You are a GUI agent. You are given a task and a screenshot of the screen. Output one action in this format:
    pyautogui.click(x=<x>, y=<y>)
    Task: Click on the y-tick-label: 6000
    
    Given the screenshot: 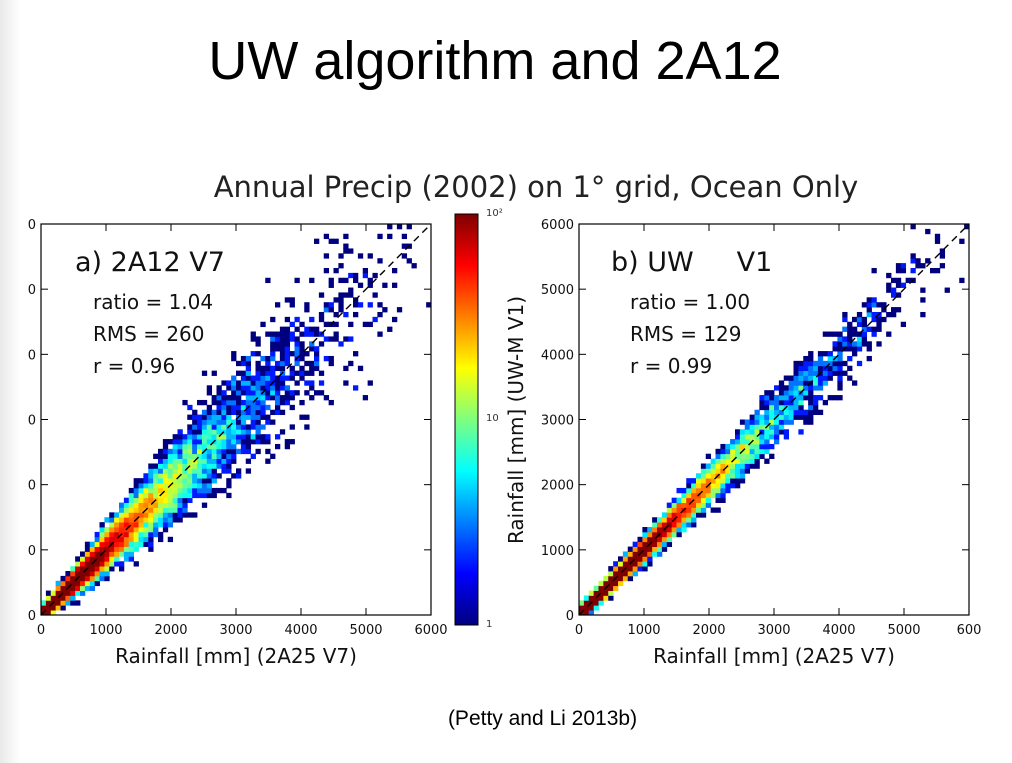 What is the action you would take?
    pyautogui.click(x=557, y=225)
    